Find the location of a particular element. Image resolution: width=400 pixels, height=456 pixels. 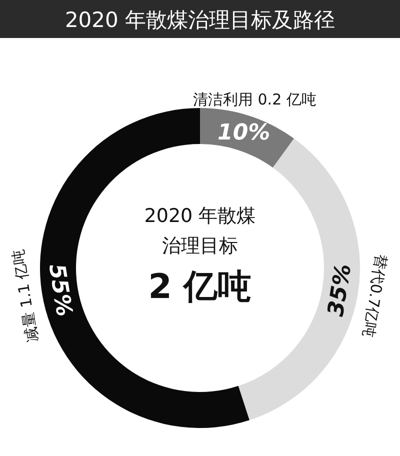

annotation: 2 亿吨 is located at coordinates (200, 287).